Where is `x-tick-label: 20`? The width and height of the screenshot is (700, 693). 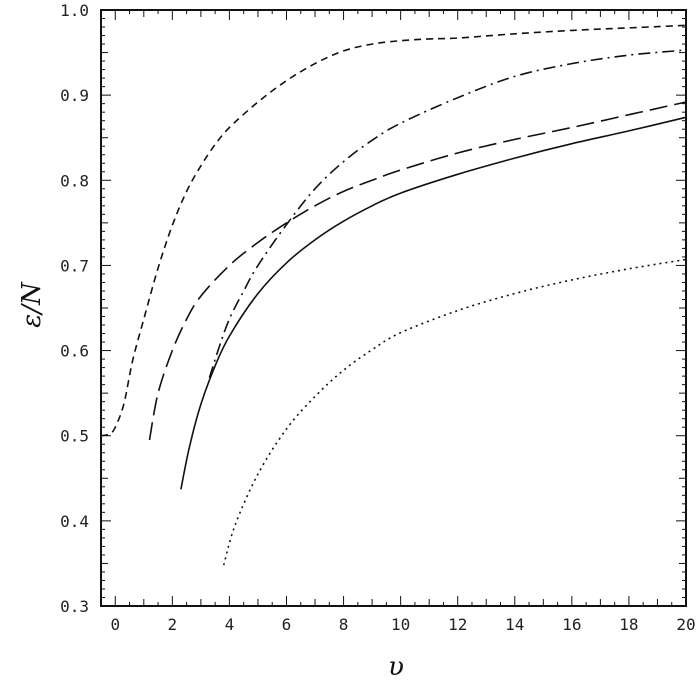
x-tick-label: 20 is located at coordinates (685, 624).